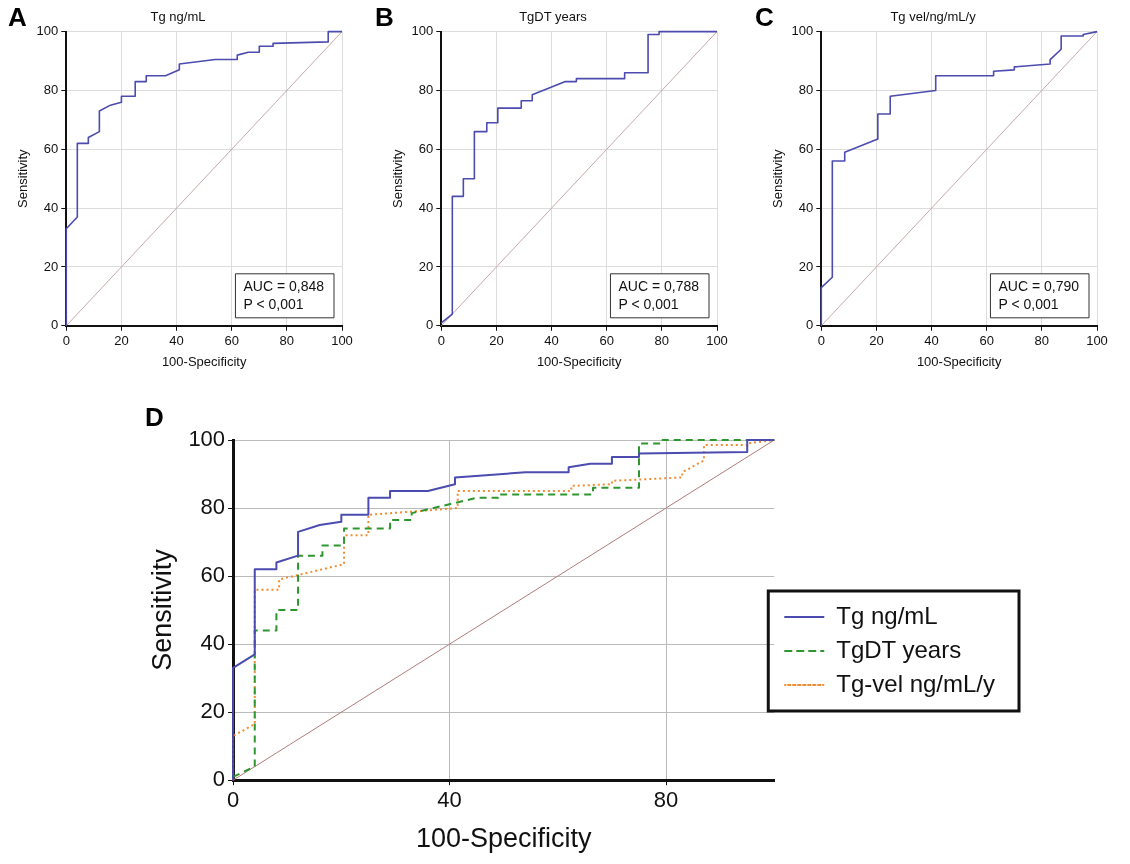 The width and height of the screenshot is (1130, 864). What do you see at coordinates (1039, 285) in the screenshot?
I see `annotation: AUC = 0,790` at bounding box center [1039, 285].